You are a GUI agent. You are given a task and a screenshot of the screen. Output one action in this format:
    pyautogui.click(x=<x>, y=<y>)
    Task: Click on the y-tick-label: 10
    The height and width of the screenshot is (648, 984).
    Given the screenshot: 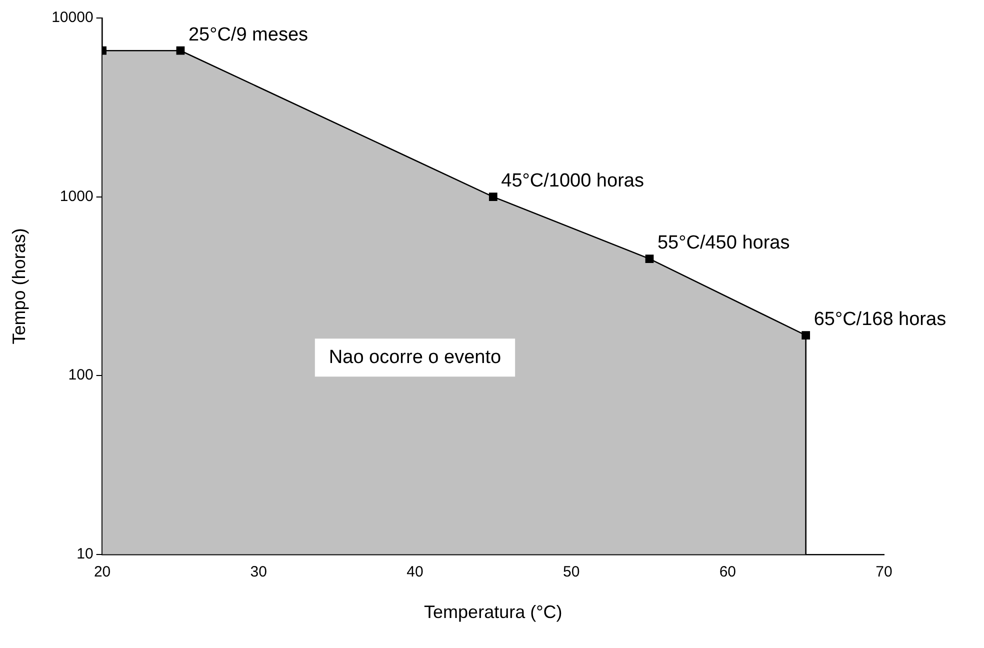 What is the action you would take?
    pyautogui.click(x=85, y=554)
    